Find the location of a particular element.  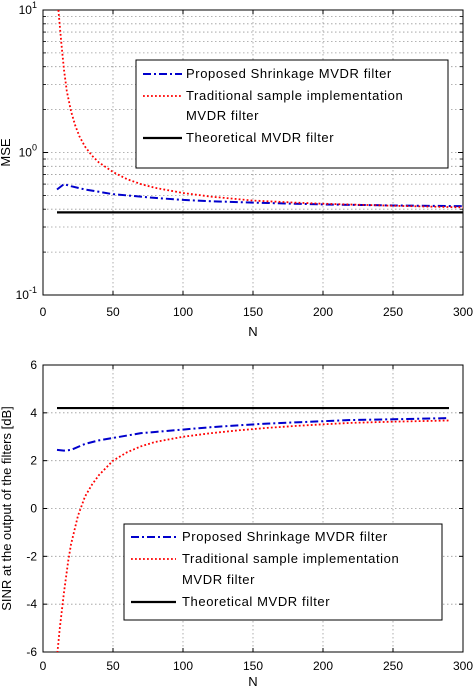

y-tick-label: 10¹ is located at coordinates (28, 8).